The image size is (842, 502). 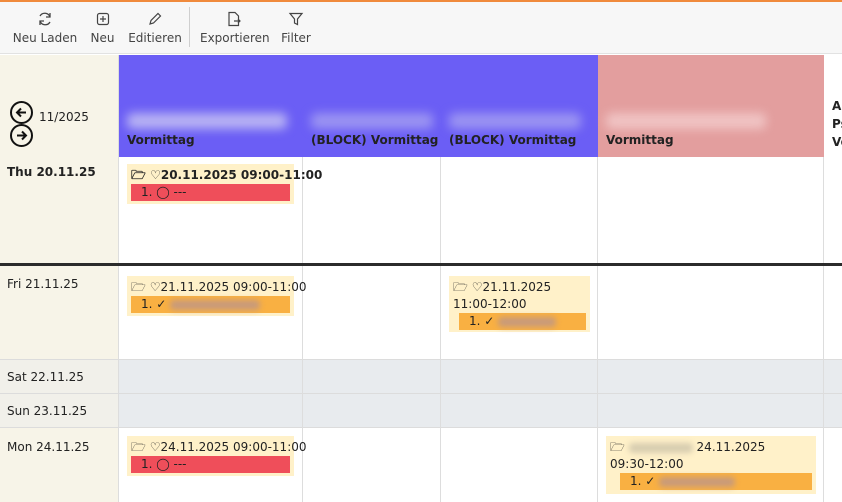 I want to click on export-file-icon, so click(x=234, y=19).